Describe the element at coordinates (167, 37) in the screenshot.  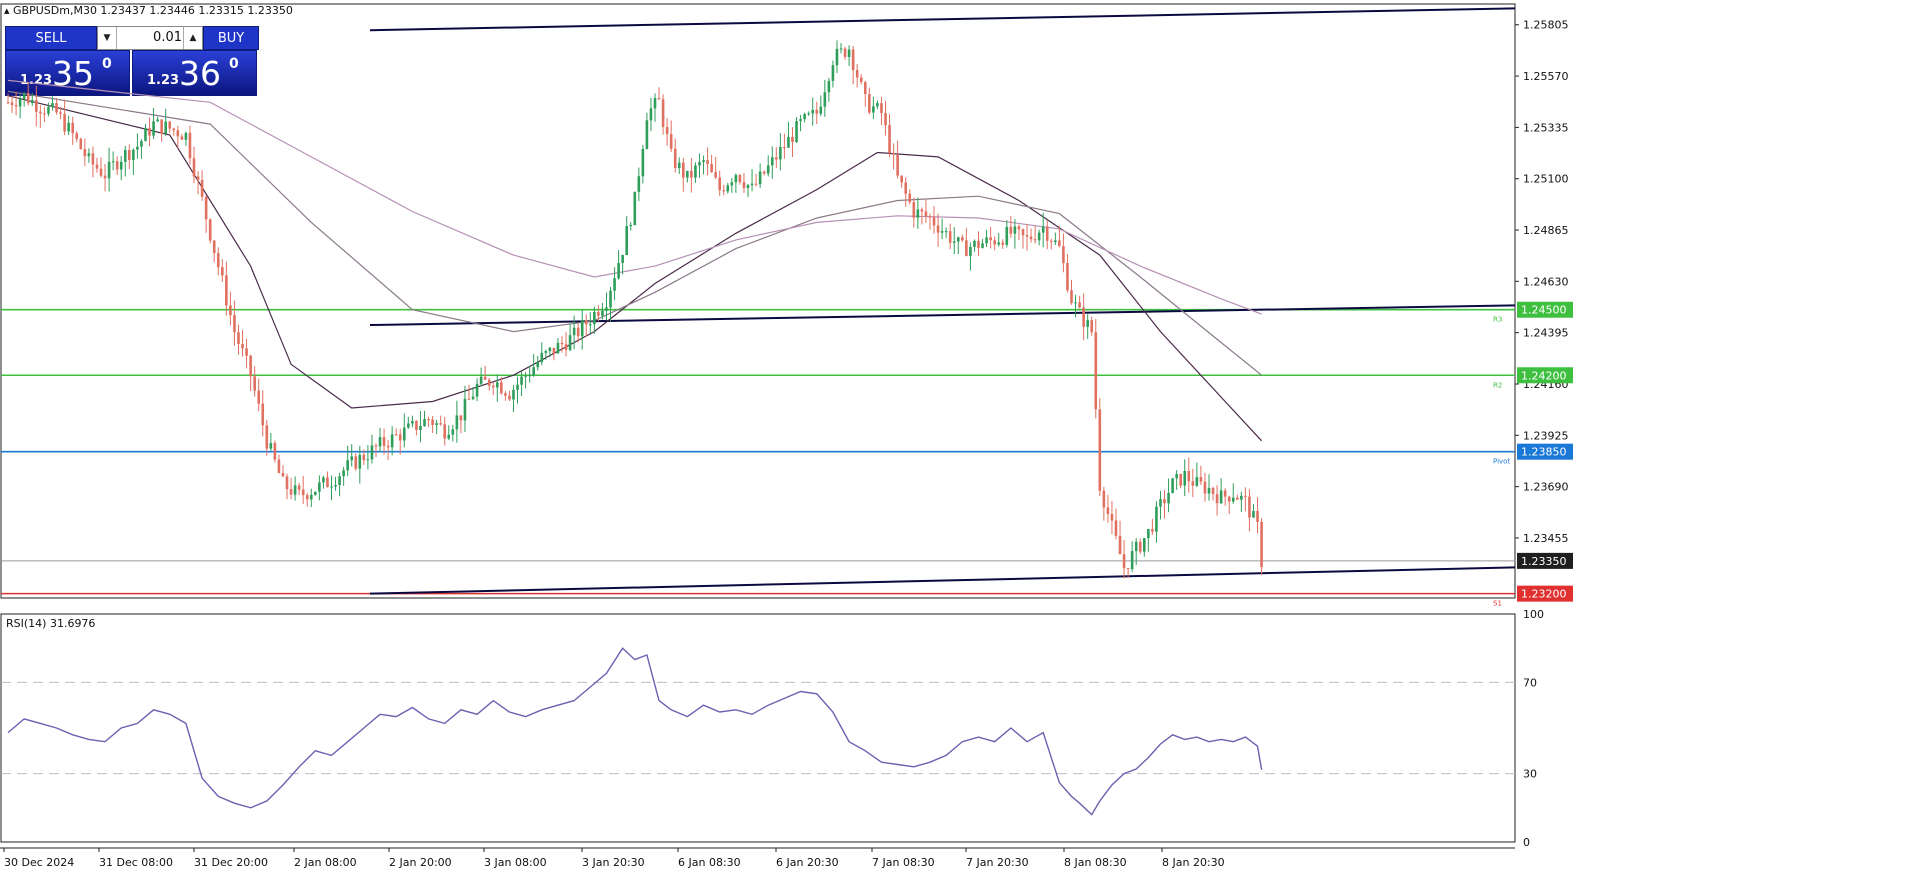
I see `lot-value: 0.01` at that location.